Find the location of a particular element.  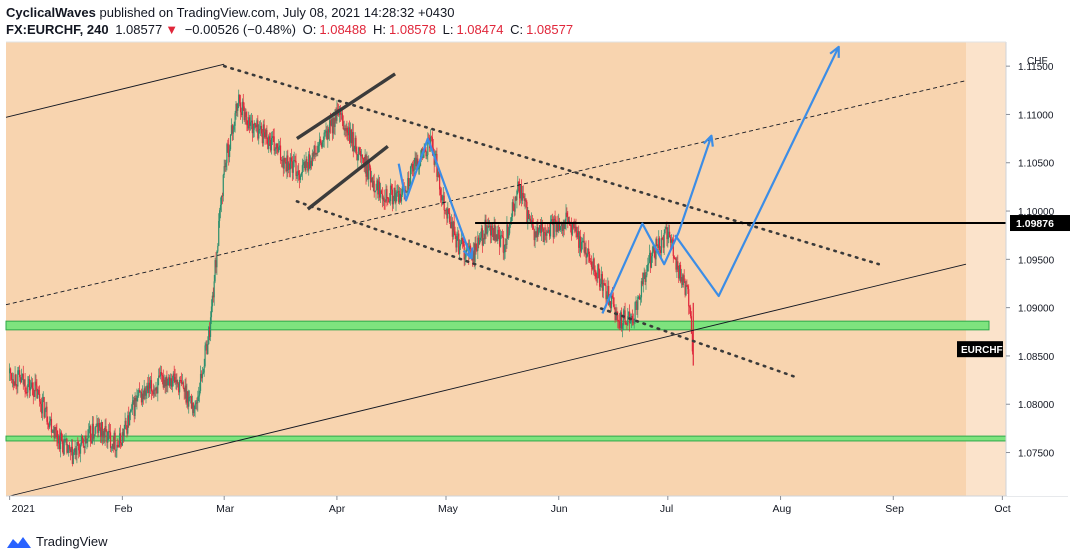

x-tick-label: Jun is located at coordinates (559, 509).